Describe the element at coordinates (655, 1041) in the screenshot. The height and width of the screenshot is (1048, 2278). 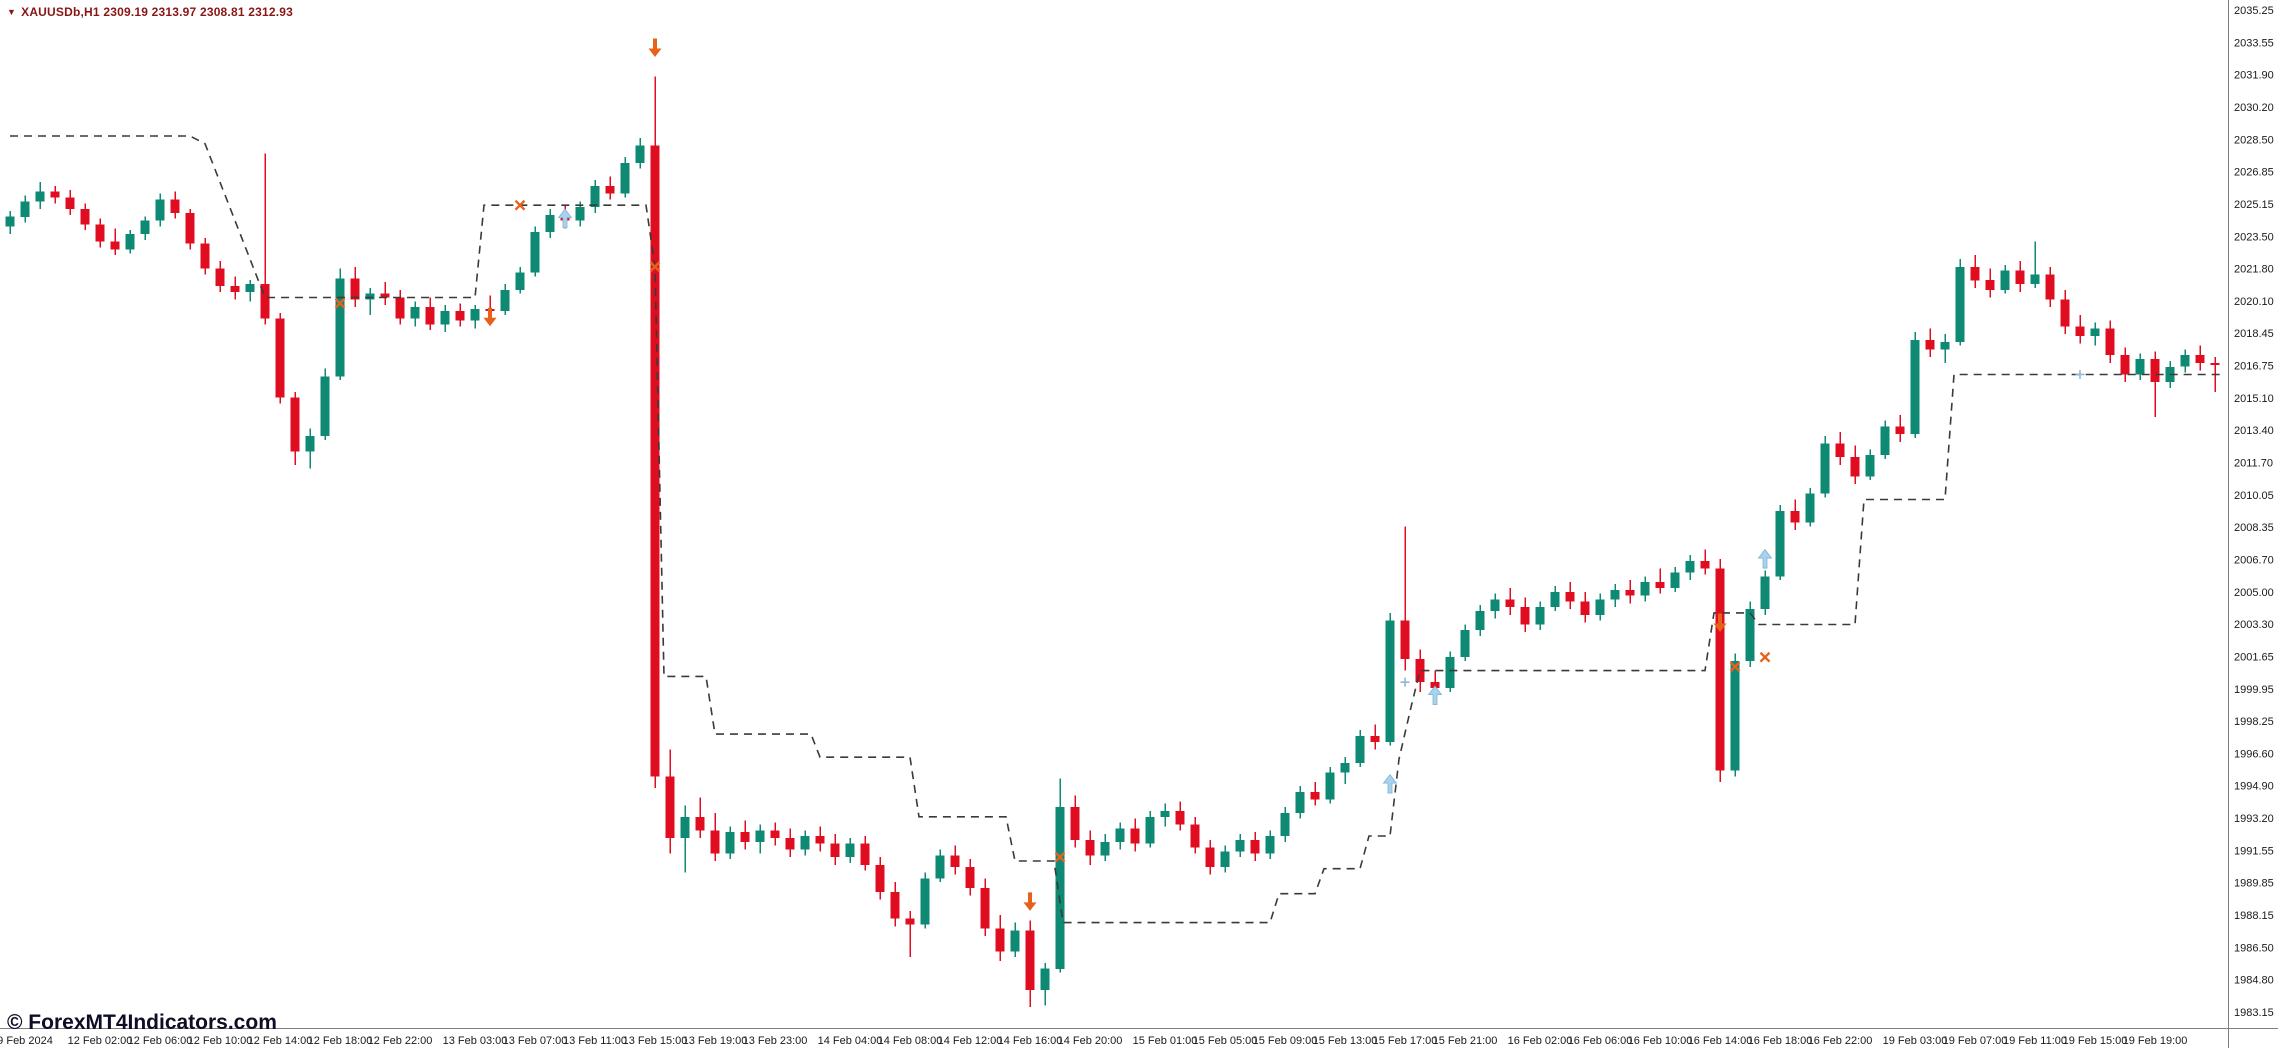
I see `time-axis-label: 13 Feb 15:00` at that location.